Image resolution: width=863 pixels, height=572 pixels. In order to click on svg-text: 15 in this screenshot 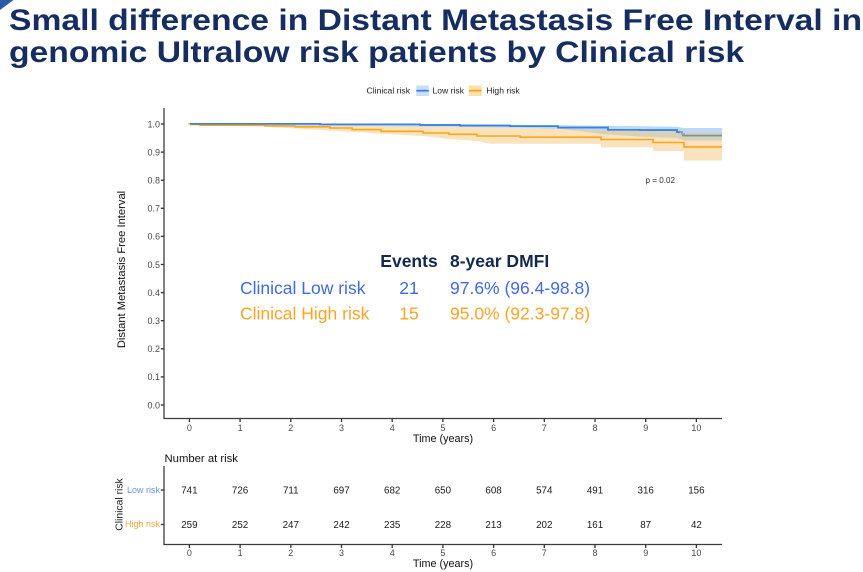, I will do `click(408, 314)`.